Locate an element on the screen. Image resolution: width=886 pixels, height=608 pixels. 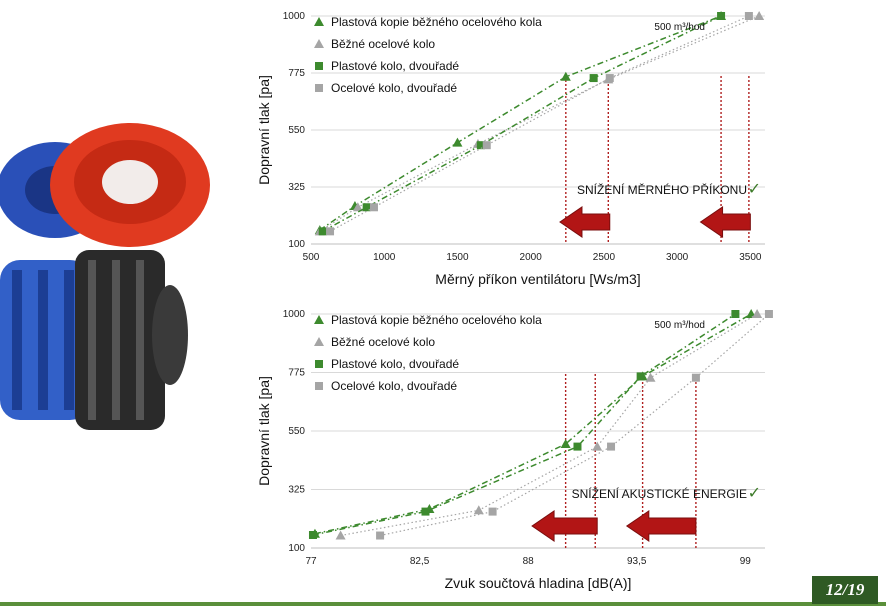
x-tick-label: 3000 is located at coordinates (677, 257).